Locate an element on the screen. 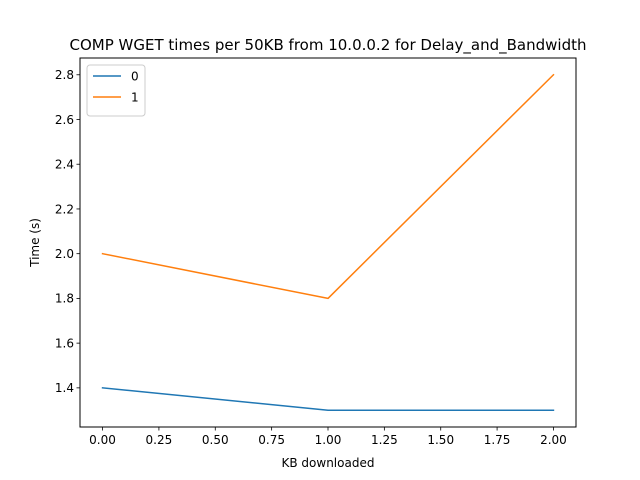  x-tick-label: 1.25 is located at coordinates (384, 440).